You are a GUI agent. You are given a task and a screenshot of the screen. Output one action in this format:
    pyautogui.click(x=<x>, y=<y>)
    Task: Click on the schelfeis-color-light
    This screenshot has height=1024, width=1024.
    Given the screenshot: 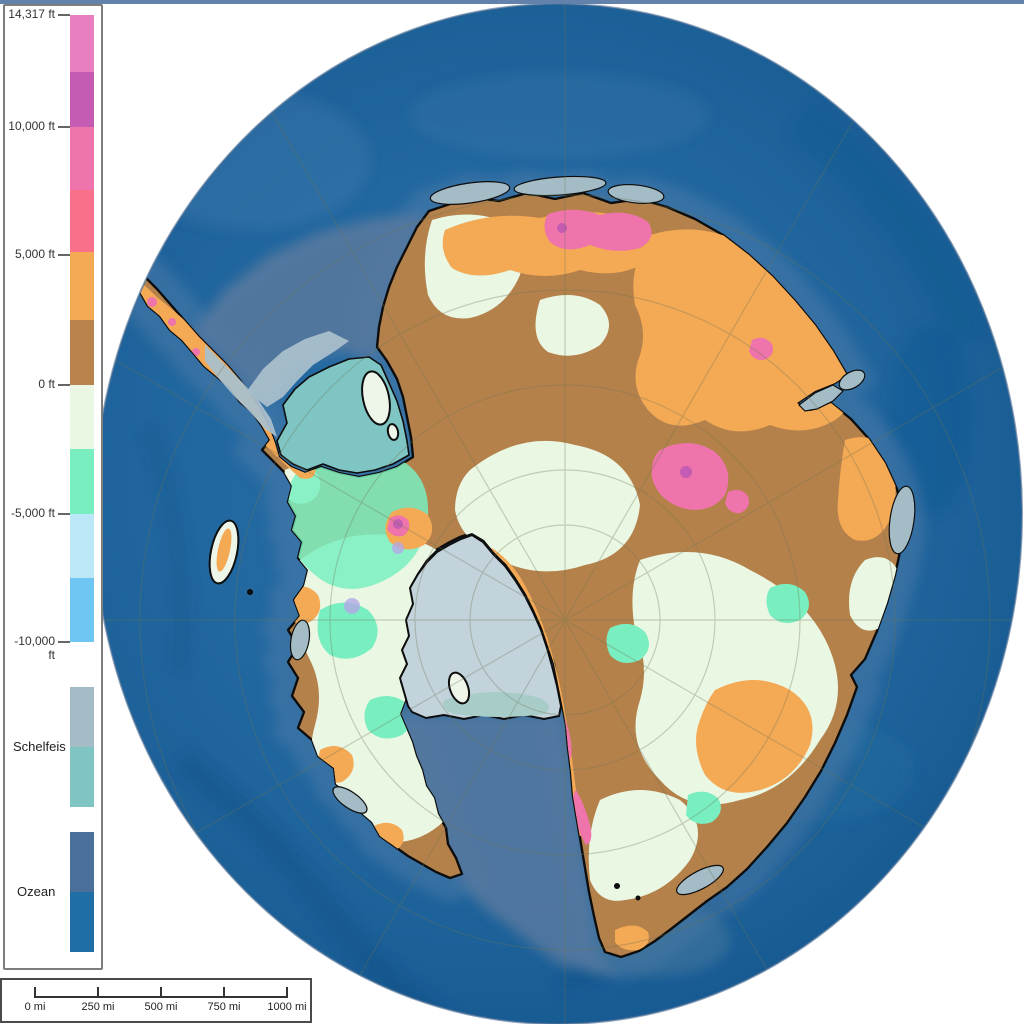 What is the action you would take?
    pyautogui.click(x=82, y=717)
    